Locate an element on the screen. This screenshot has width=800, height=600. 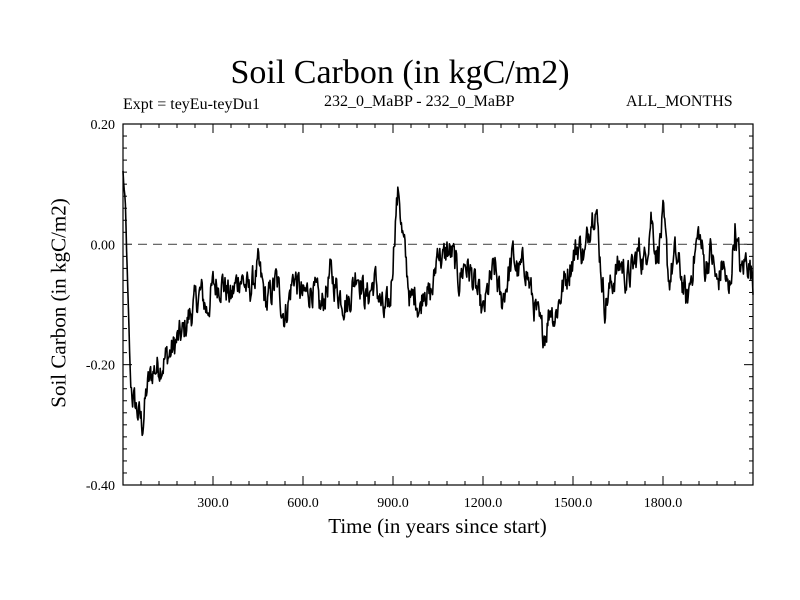
x-tick-label: 1800.0 is located at coordinates (663, 503).